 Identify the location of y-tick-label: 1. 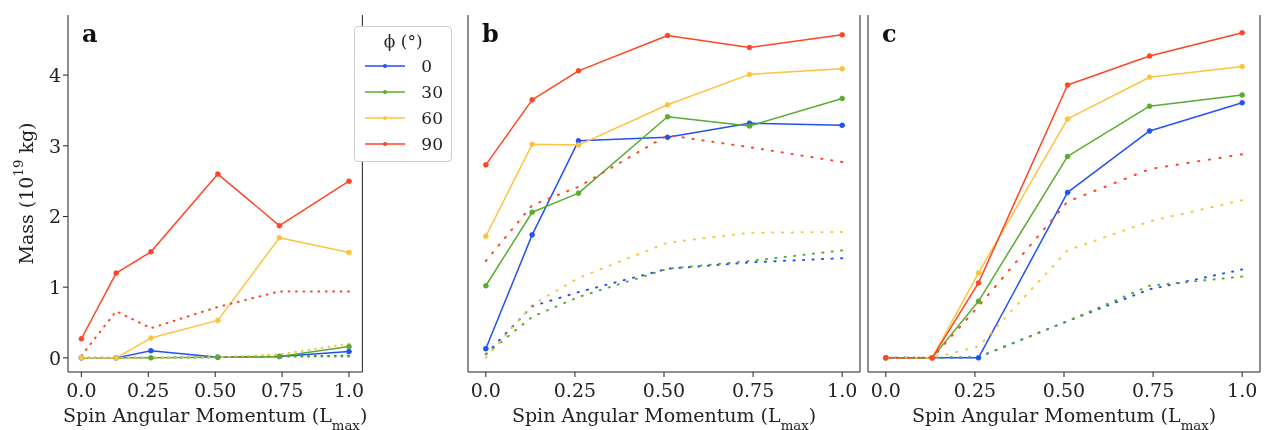
(54, 286).